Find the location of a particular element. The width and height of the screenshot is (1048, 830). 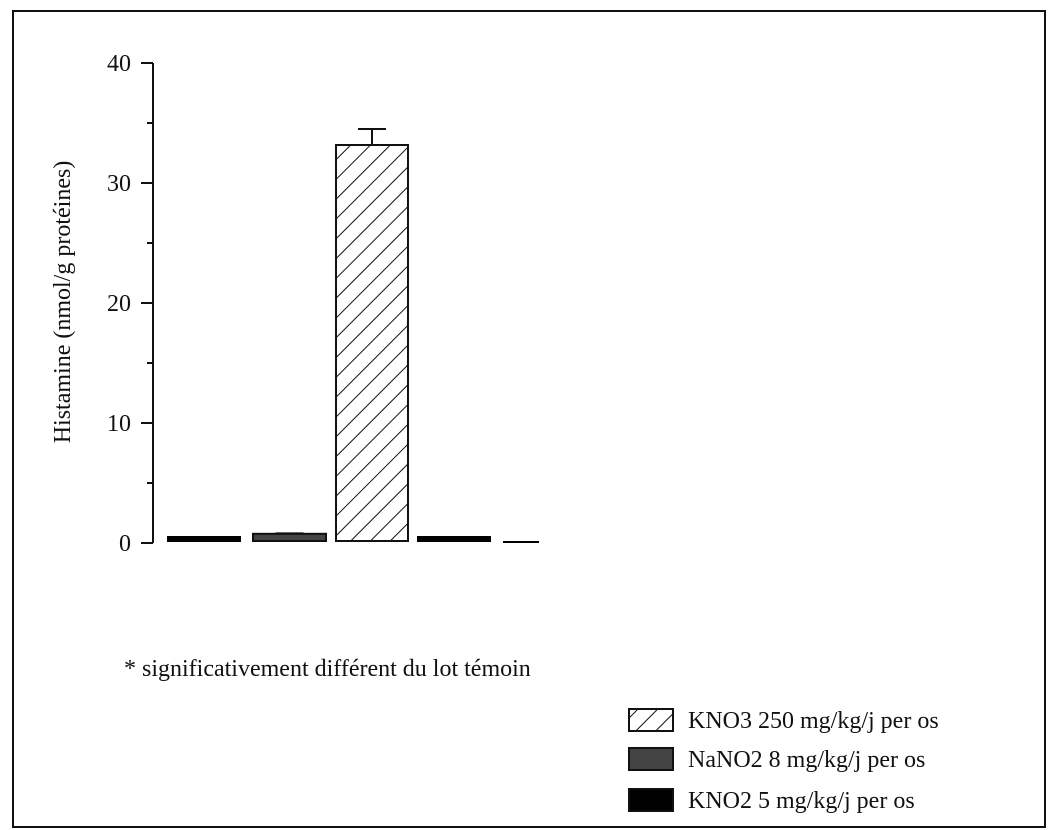

y-axis: 0 10 20 30 40 is located at coordinates (130, 304).